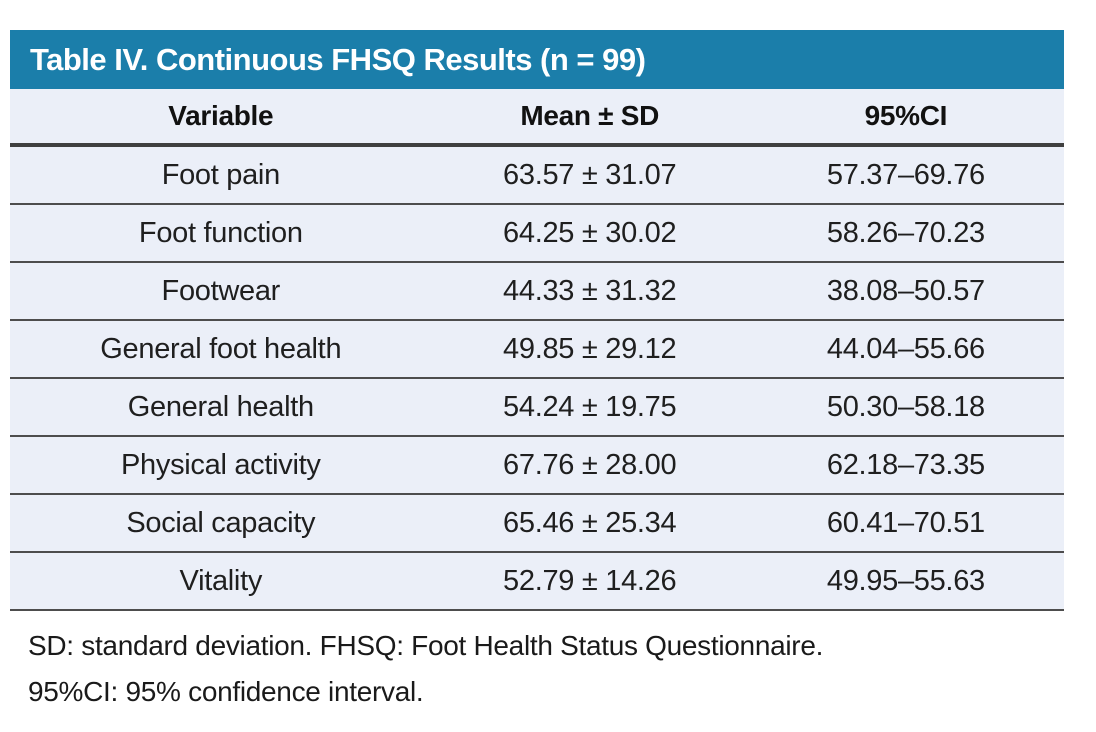 The width and height of the screenshot is (1096, 732). I want to click on footnote-line-2: 95%CI: 95% confidence interval., so click(226, 691).